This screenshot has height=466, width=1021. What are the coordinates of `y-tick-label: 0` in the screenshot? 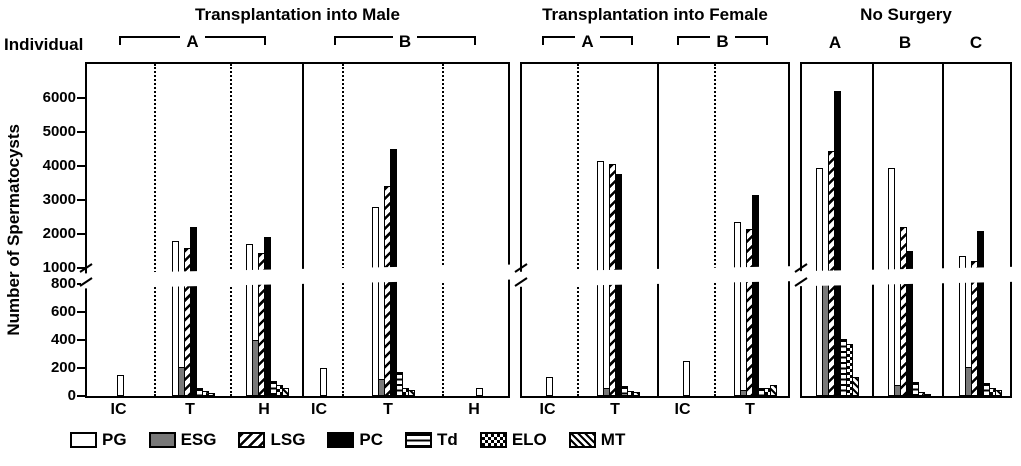 It's located at (71, 395).